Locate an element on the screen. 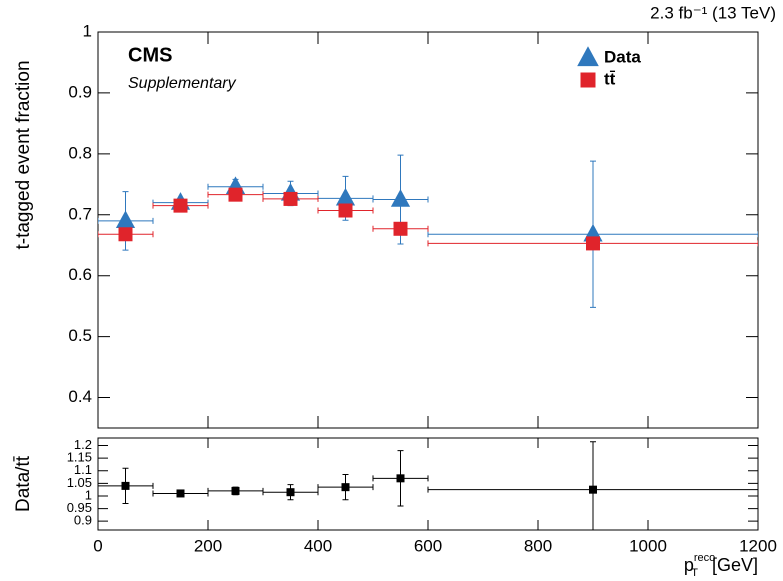  y-tick-label: 0.8 is located at coordinates (80, 152).